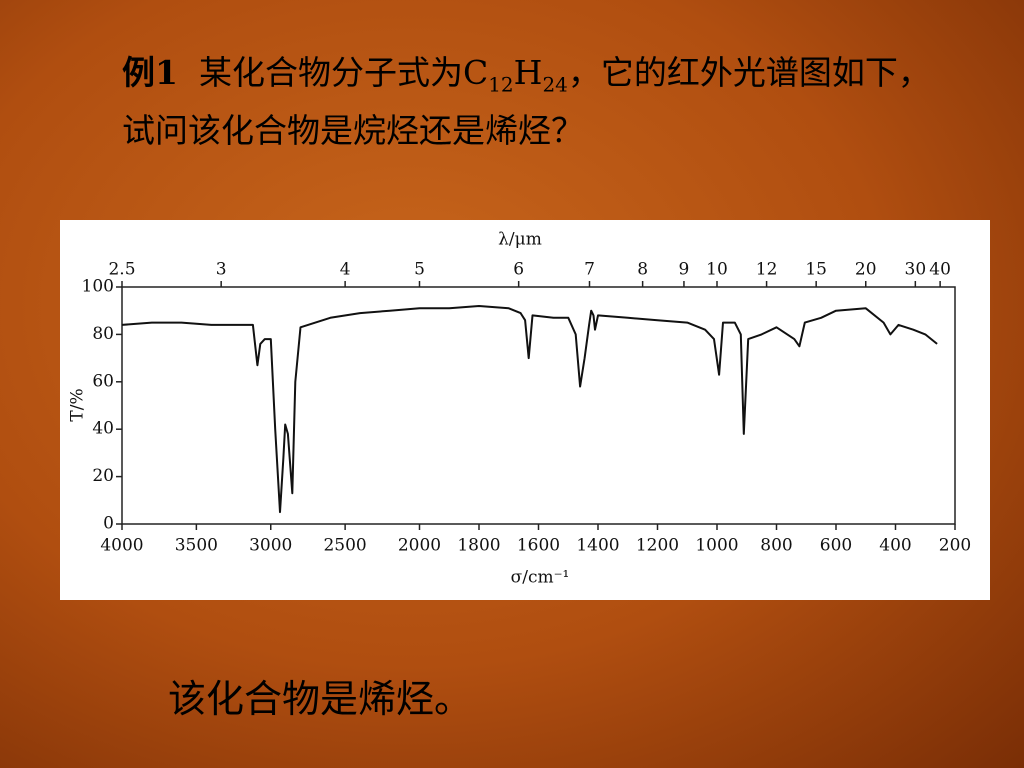 Image resolution: width=1024 pixels, height=768 pixels. What do you see at coordinates (717, 270) in the screenshot?
I see `x2-tick-label: 10` at bounding box center [717, 270].